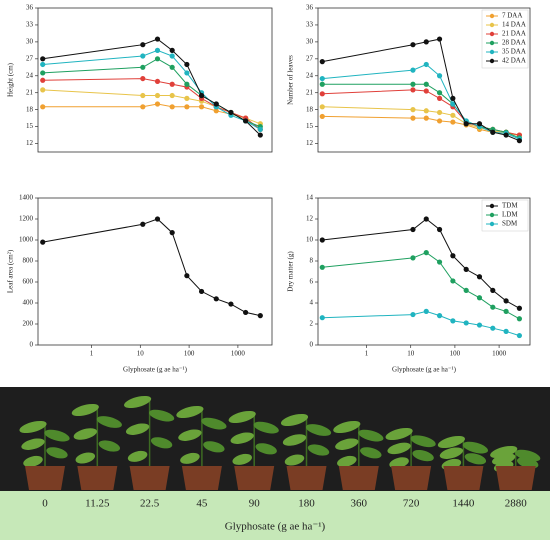  I want to click on y-tick-label: 27, so click(30, 58).